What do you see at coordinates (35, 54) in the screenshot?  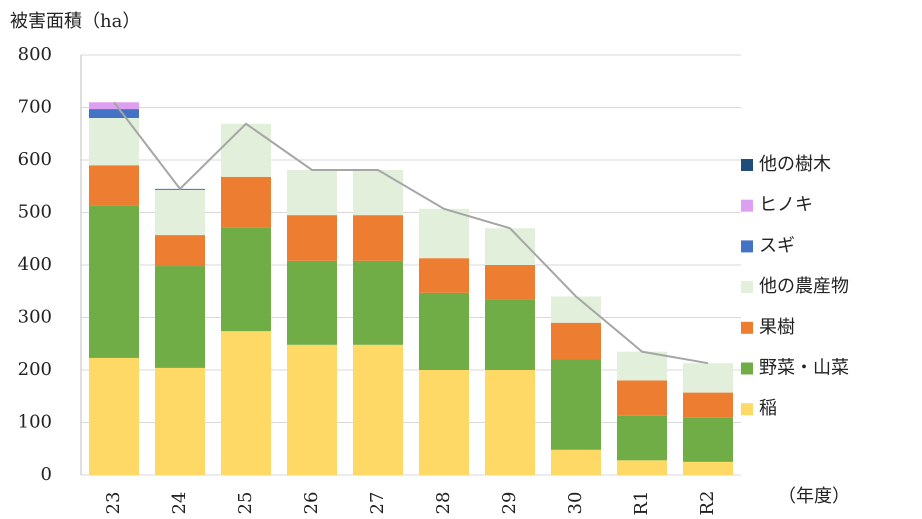 I see `y-tick-label: 800` at bounding box center [35, 54].